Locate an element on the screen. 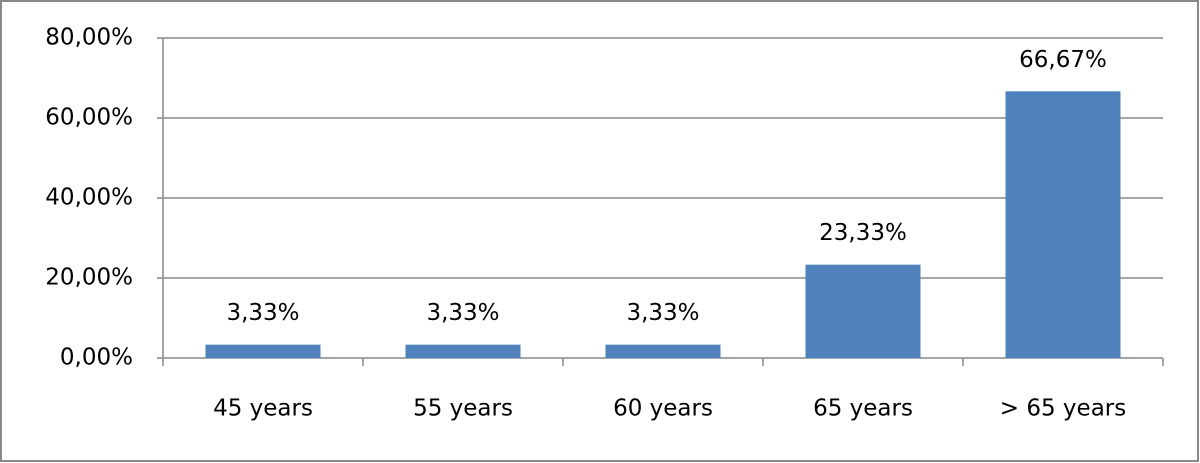  y-tick-label: 60,00% is located at coordinates (89, 118).